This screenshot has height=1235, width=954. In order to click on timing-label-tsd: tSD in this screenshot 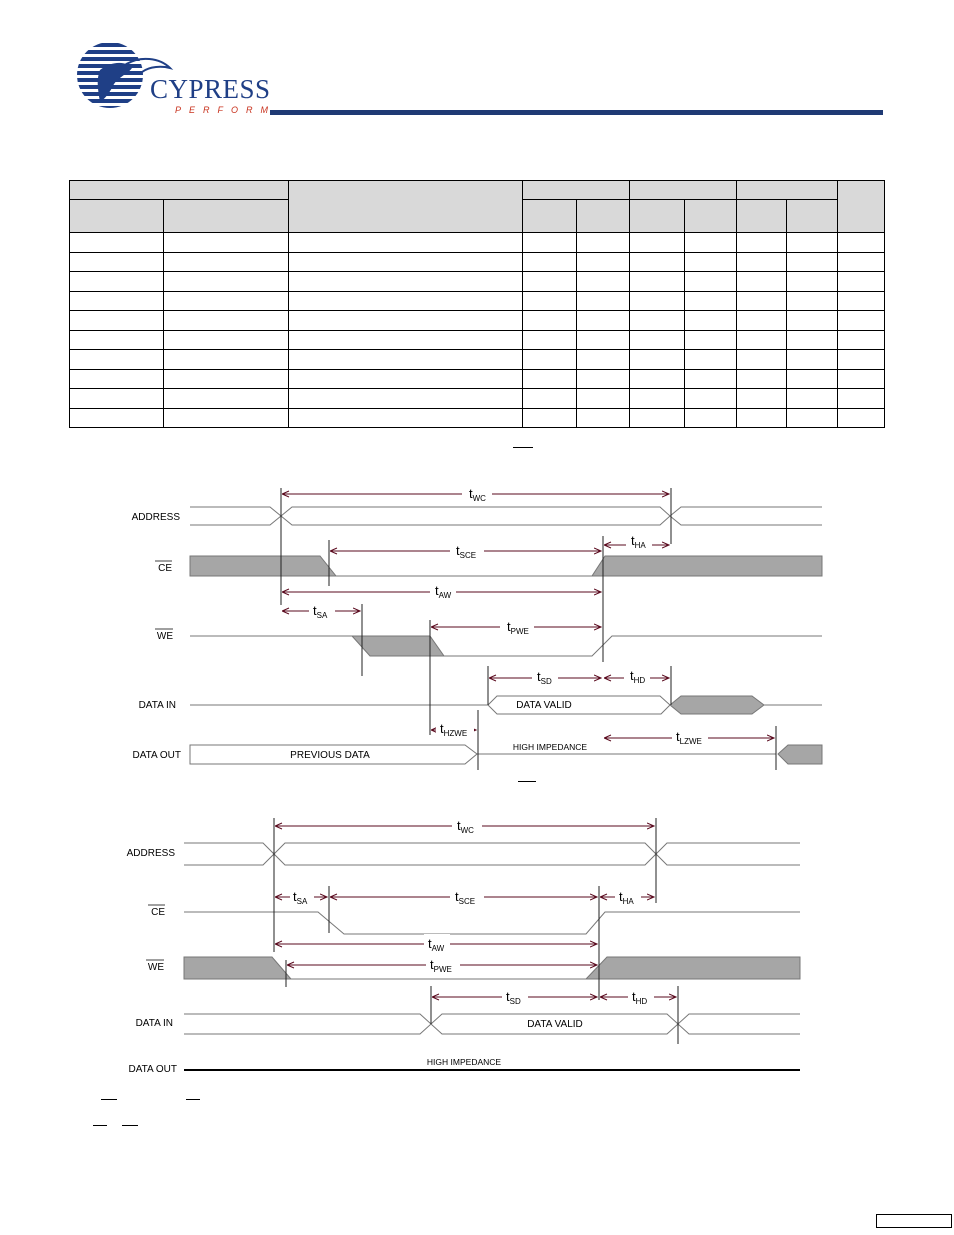, I will do `click(513, 997)`.